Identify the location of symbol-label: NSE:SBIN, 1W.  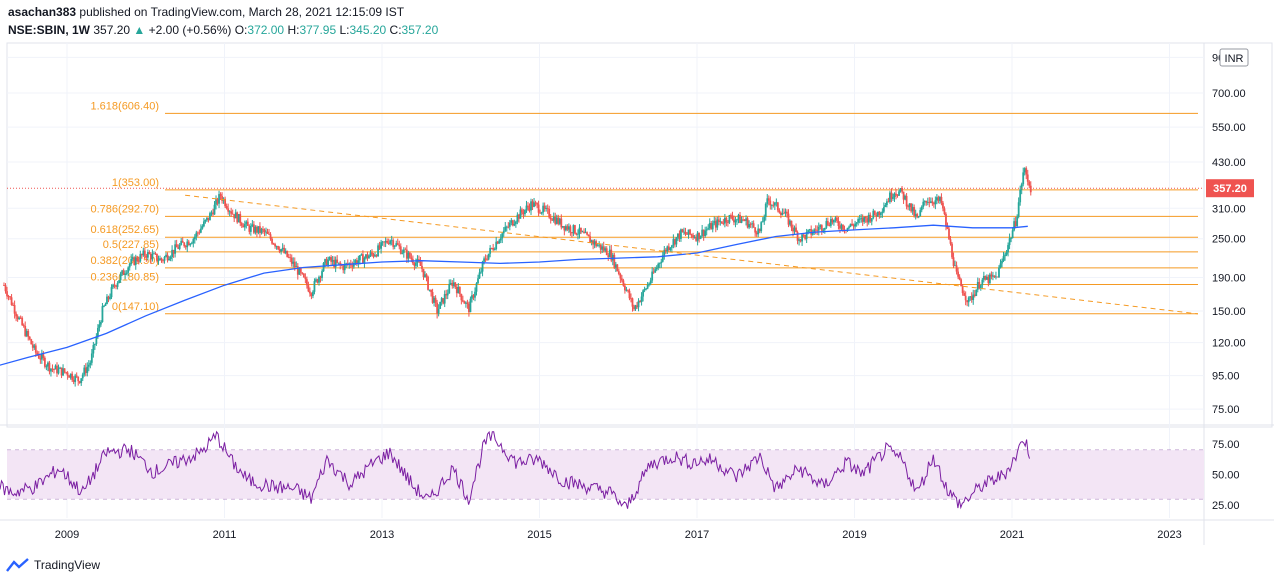
(49, 30).